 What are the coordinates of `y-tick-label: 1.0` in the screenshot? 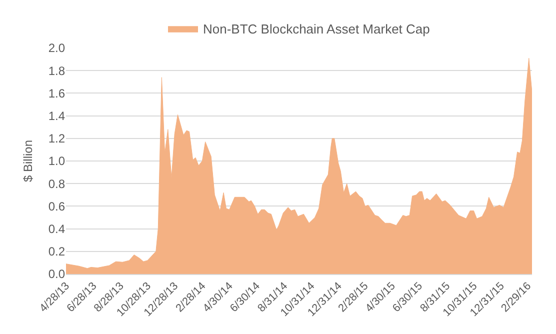 It's located at (57, 161).